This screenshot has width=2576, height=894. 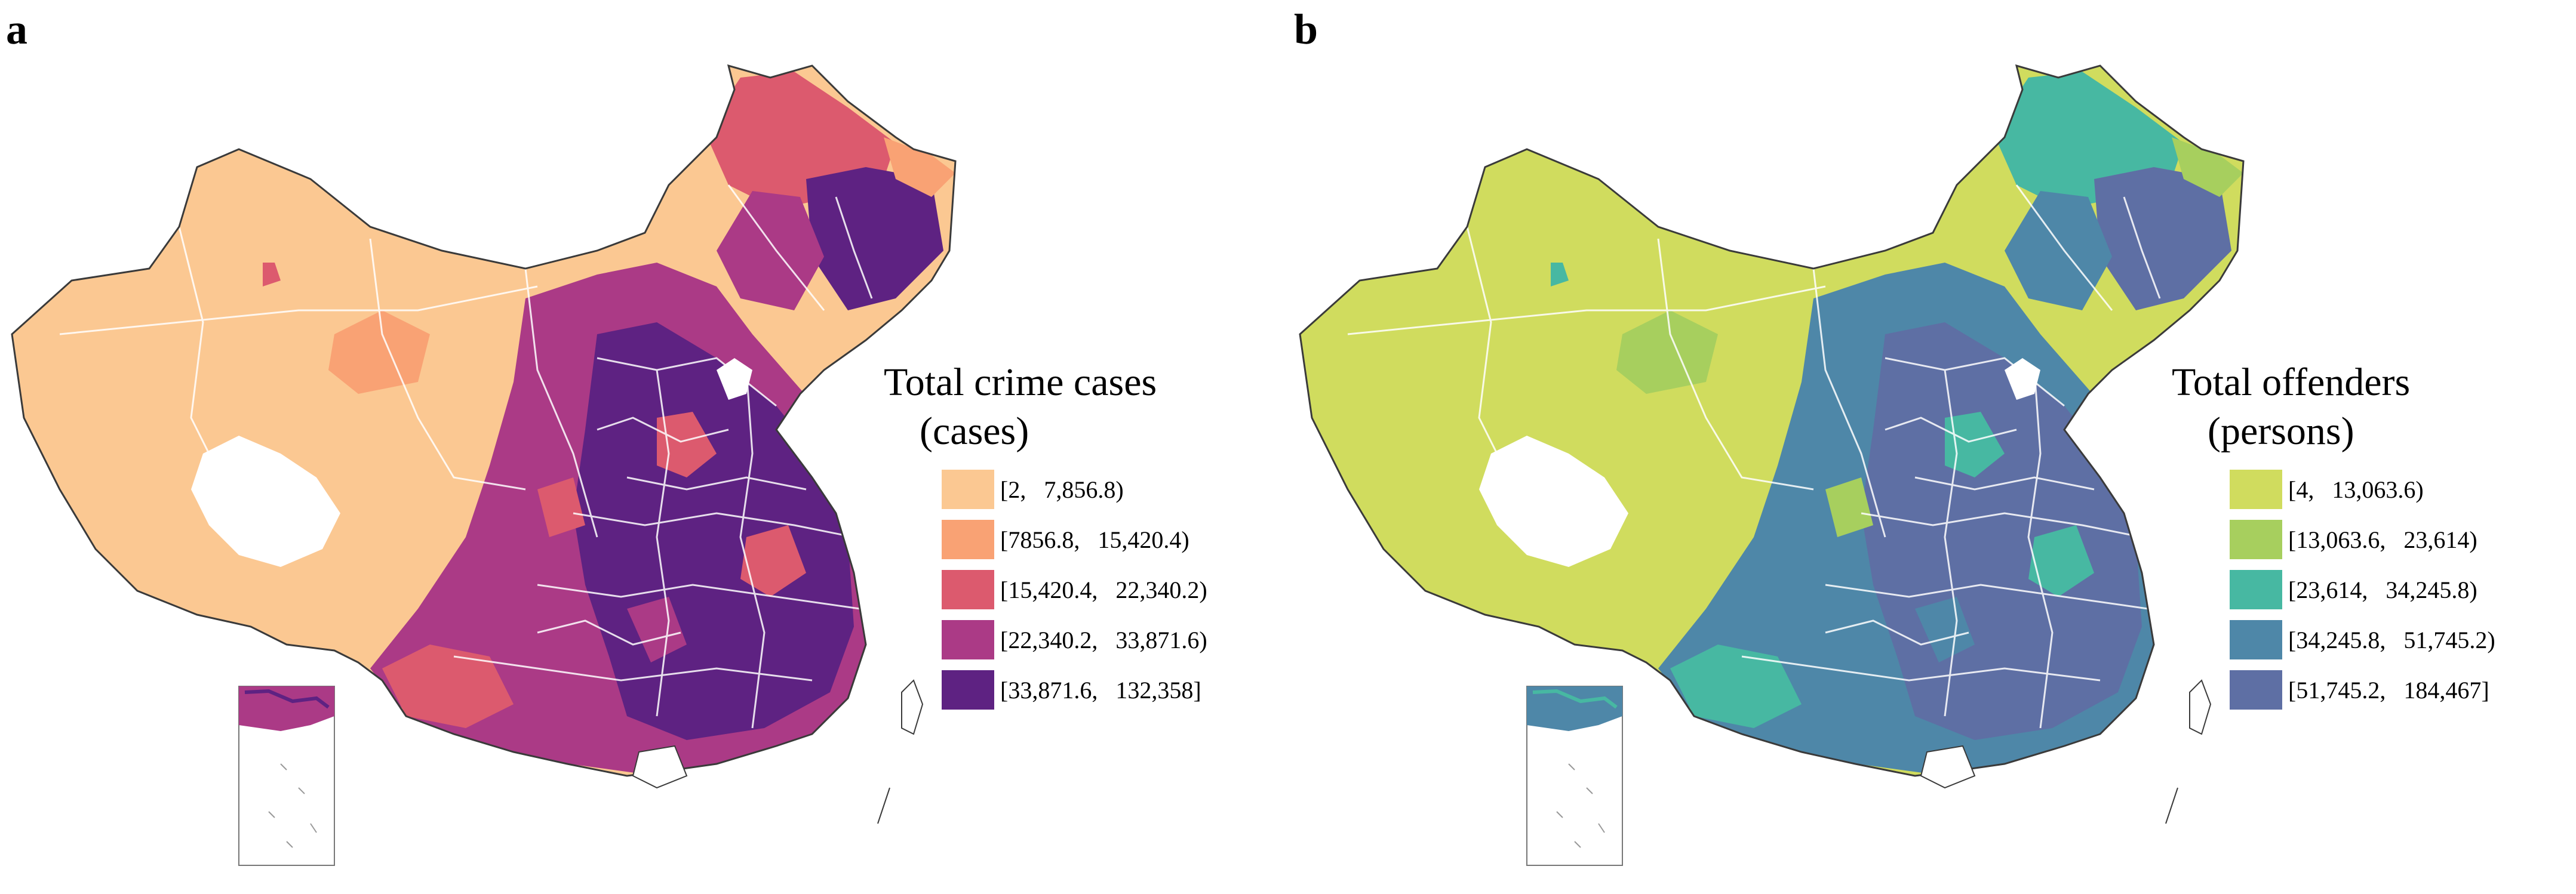 What do you see at coordinates (2356, 490) in the screenshot?
I see `legend-label: [4, 13,063.6)` at bounding box center [2356, 490].